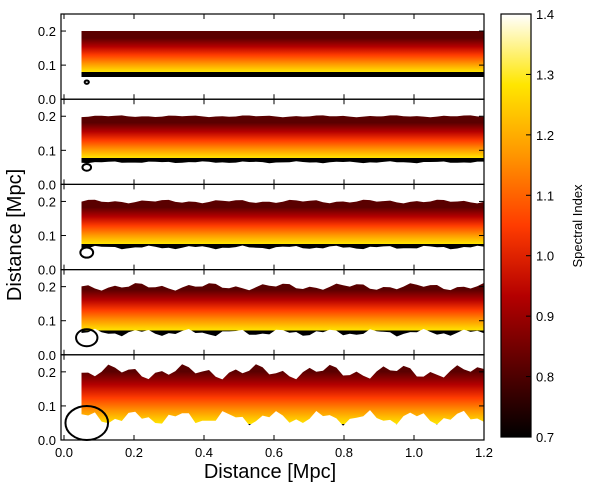  I want to click on colorbar-tick-label: 1.3, so click(545, 74).